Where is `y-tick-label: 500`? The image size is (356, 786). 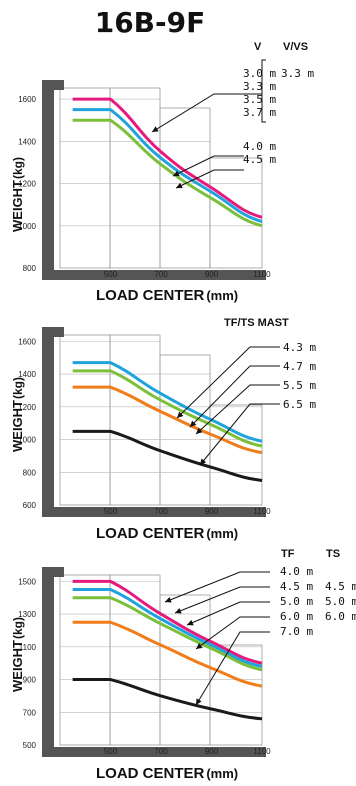 y-tick-label: 500 is located at coordinates (30, 745).